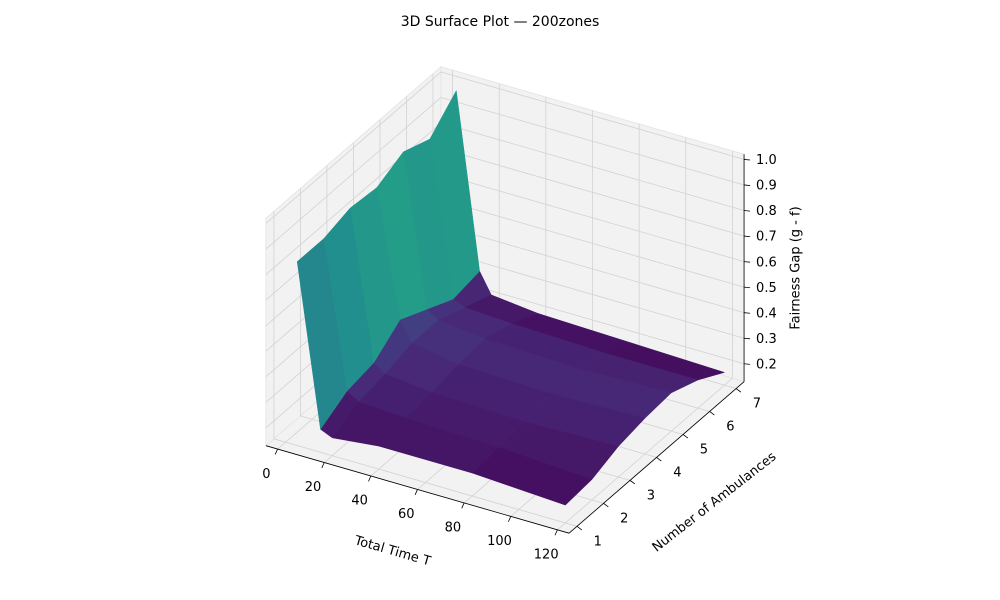 This screenshot has height=600, width=1000. Describe the element at coordinates (359, 501) in the screenshot. I see `x-tick-label: 40` at that location.